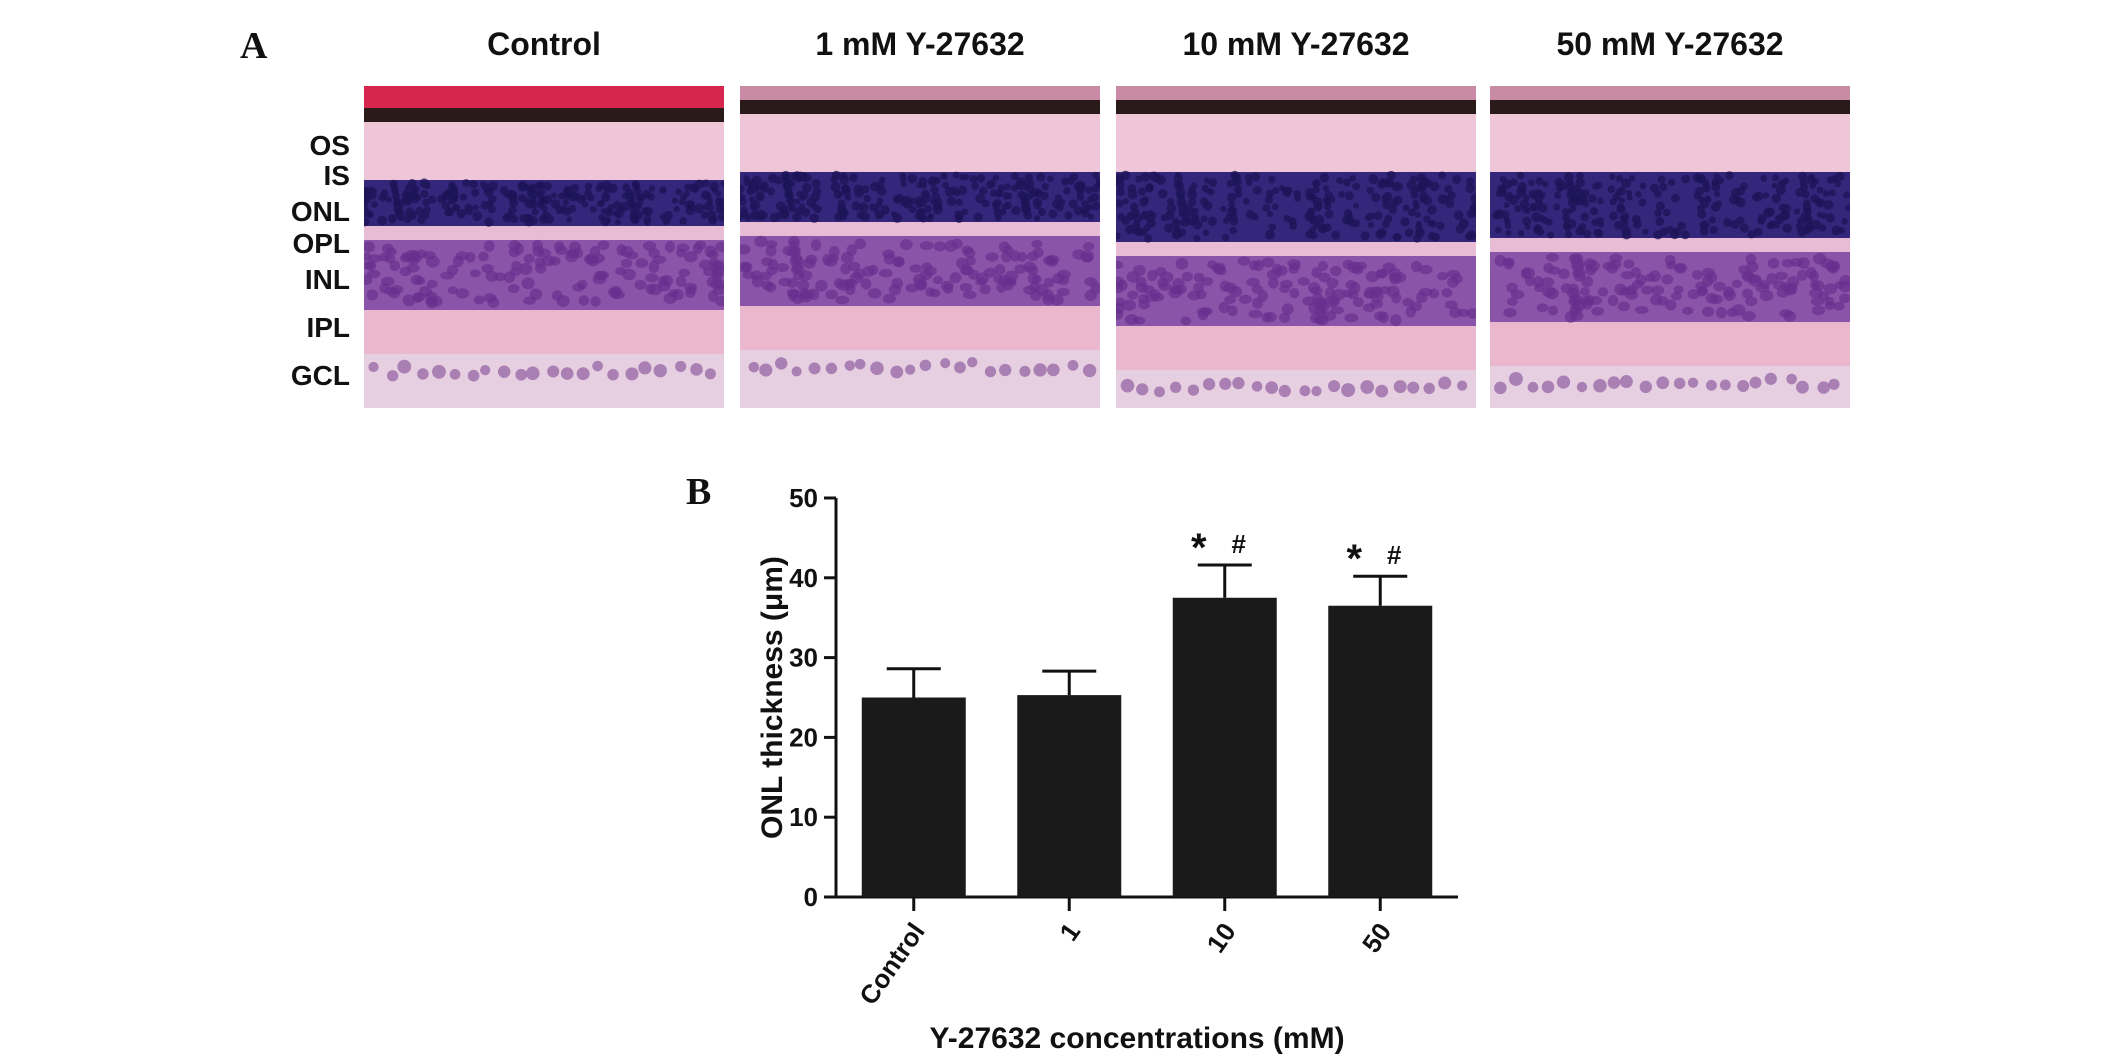 The width and height of the screenshot is (2126, 1062). I want to click on micrograph-1mm, so click(920, 247).